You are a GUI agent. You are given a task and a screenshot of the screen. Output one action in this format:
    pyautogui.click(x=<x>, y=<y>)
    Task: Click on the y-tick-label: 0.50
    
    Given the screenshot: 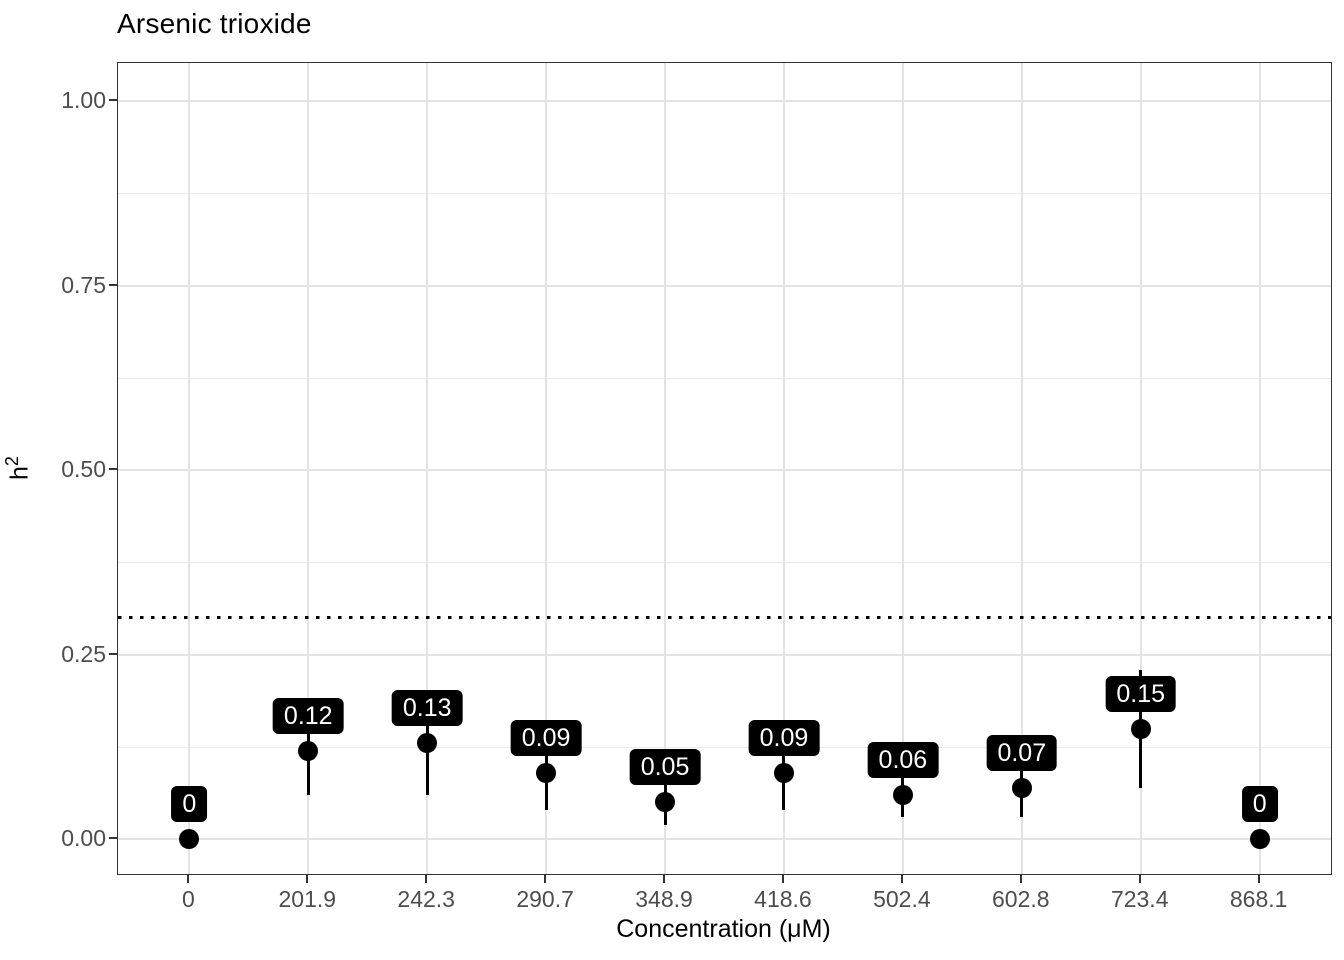 What is the action you would take?
    pyautogui.click(x=83, y=469)
    